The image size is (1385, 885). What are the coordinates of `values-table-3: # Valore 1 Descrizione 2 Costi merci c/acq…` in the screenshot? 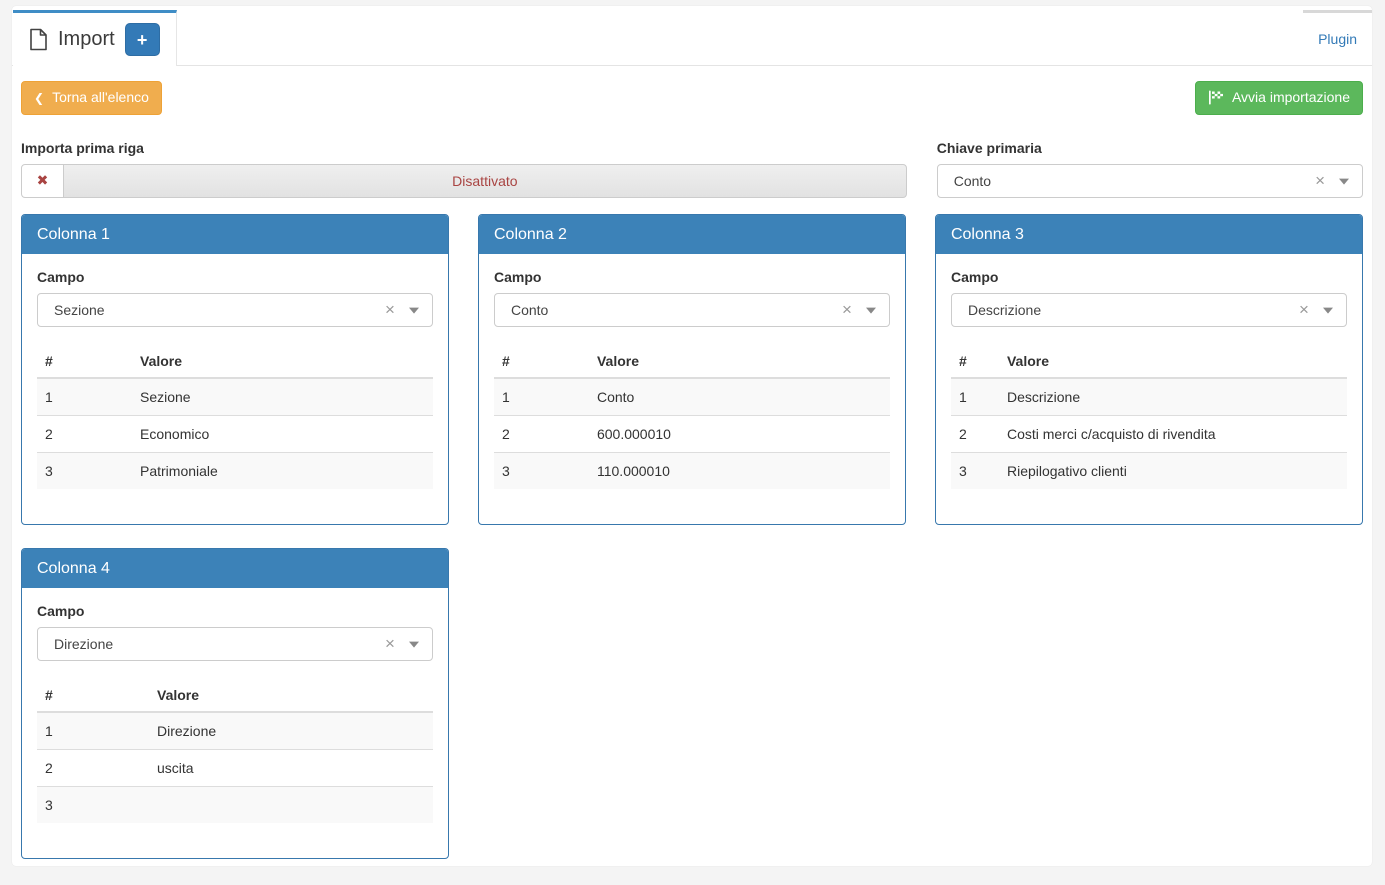 It's located at (1148, 417).